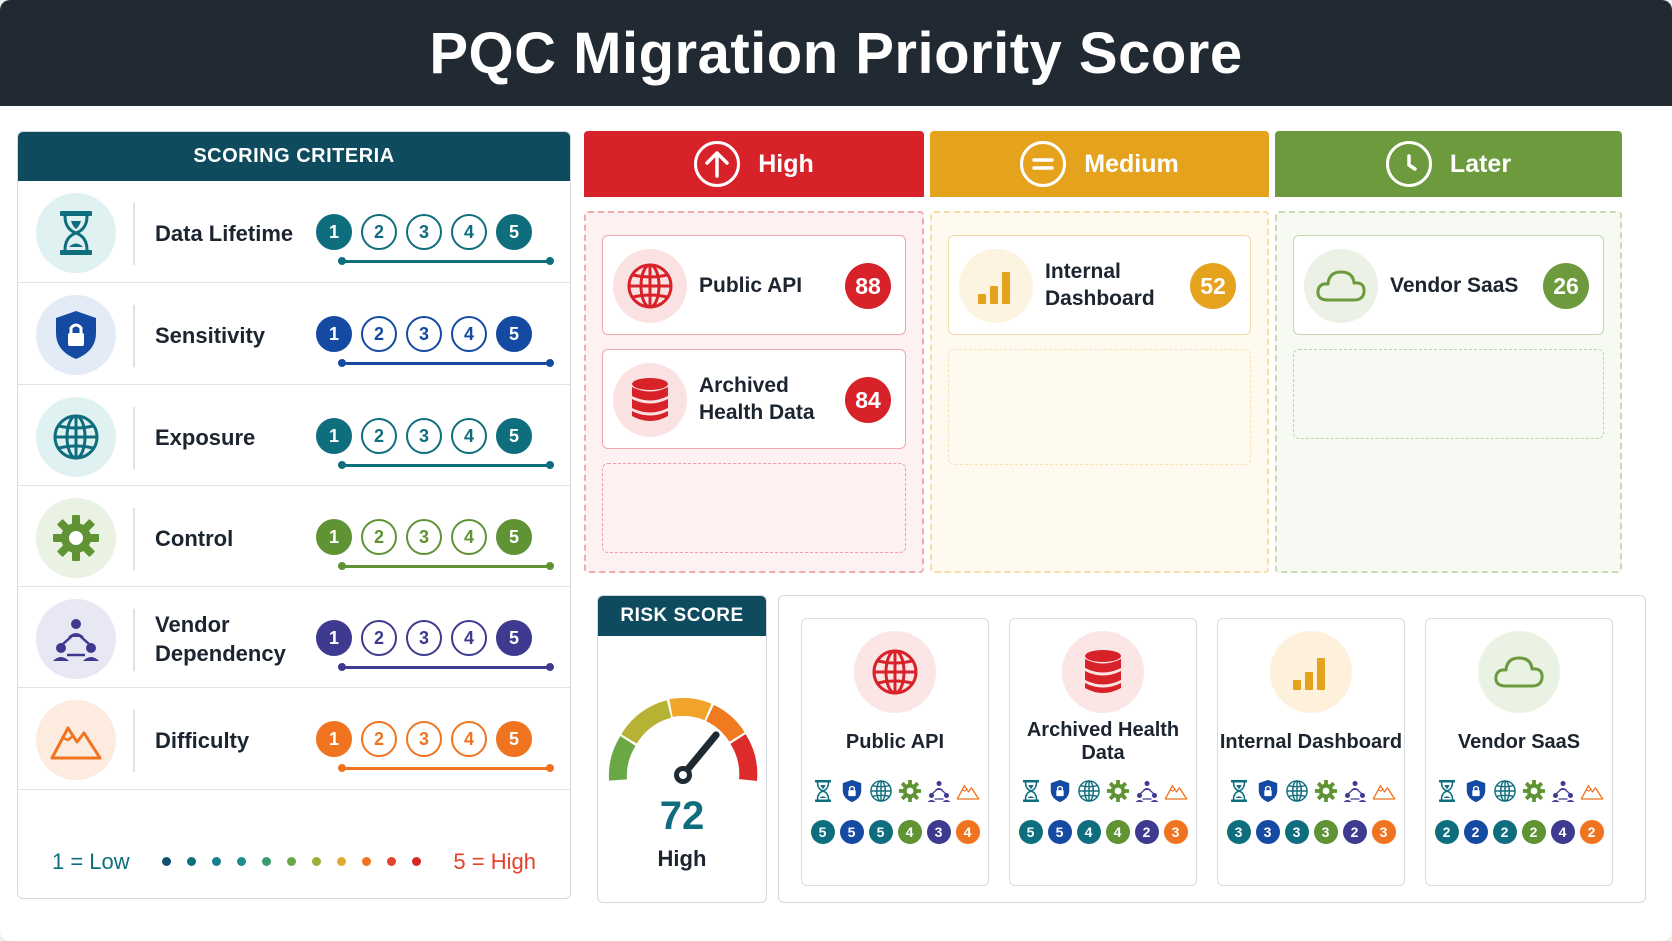 Image resolution: width=1672 pixels, height=941 pixels. What do you see at coordinates (1448, 285) in the screenshot?
I see `system-card: Vendor SaaS 26` at bounding box center [1448, 285].